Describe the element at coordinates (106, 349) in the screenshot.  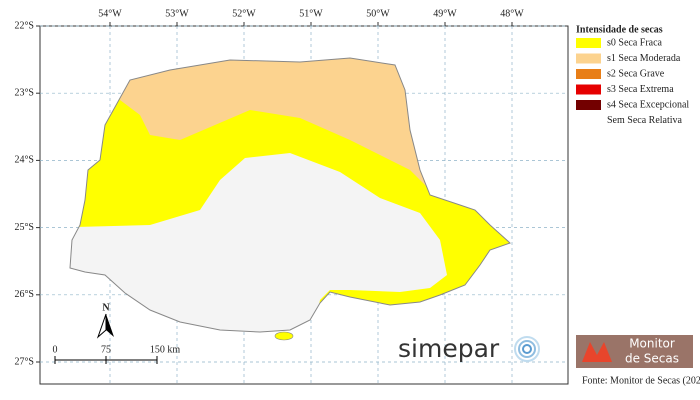
I see `scale-label: 75` at that location.